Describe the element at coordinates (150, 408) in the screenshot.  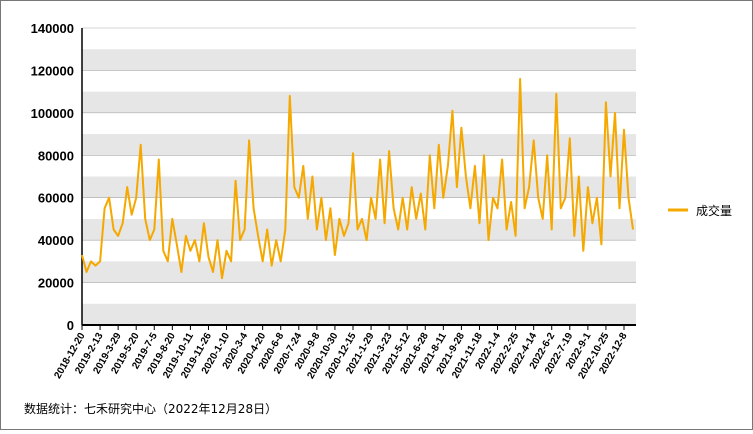
I see `source-note: 数据统计：七禾研究中心（2022年12月28日）` at that location.